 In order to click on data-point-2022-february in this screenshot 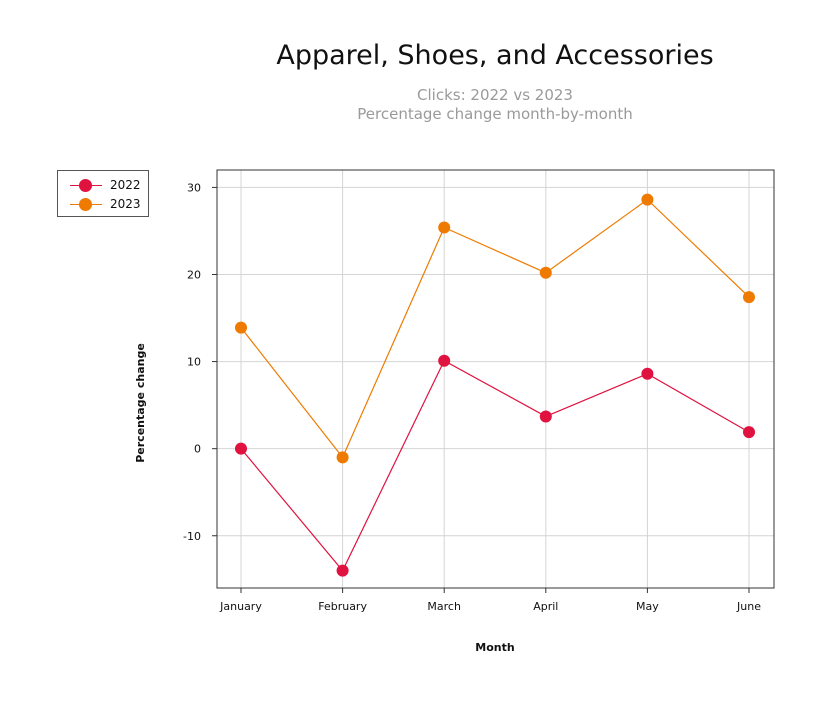, I will do `click(342, 570)`.